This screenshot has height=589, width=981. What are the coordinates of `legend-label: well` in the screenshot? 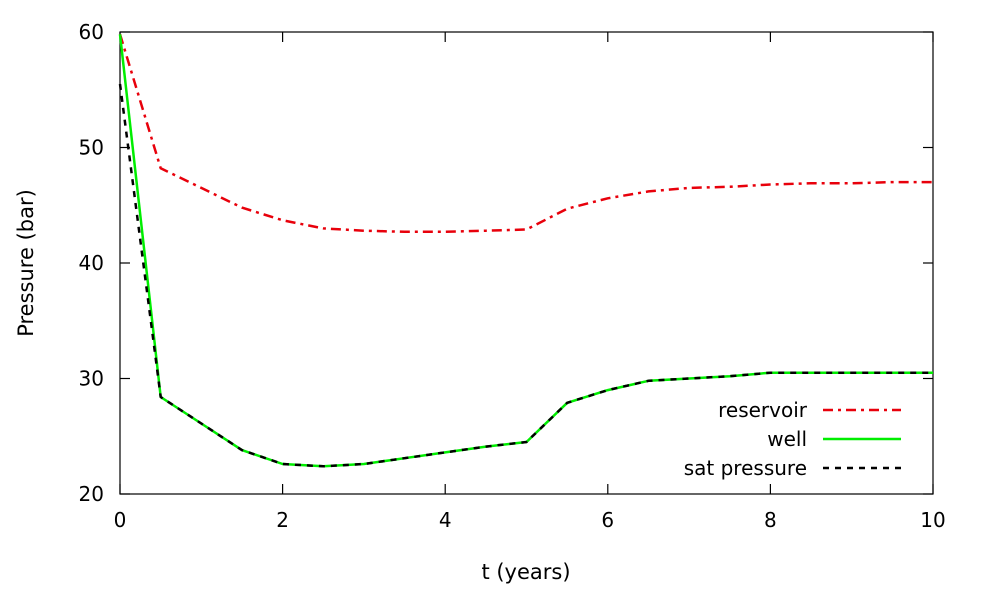 It's located at (787, 439).